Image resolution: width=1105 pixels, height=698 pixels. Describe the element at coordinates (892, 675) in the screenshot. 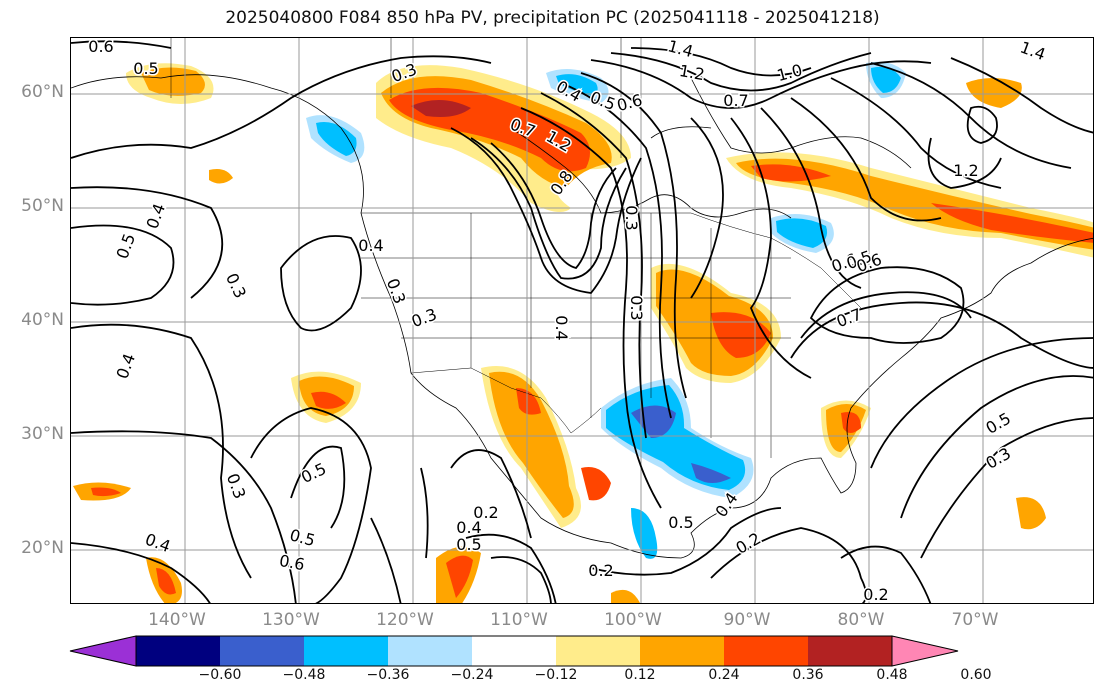

I see `colorbar-tick-label: 0.48` at that location.